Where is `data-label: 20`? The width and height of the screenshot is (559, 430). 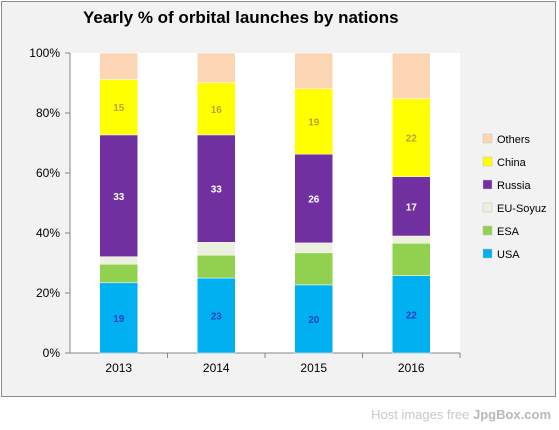 data-label: 20 is located at coordinates (314, 320).